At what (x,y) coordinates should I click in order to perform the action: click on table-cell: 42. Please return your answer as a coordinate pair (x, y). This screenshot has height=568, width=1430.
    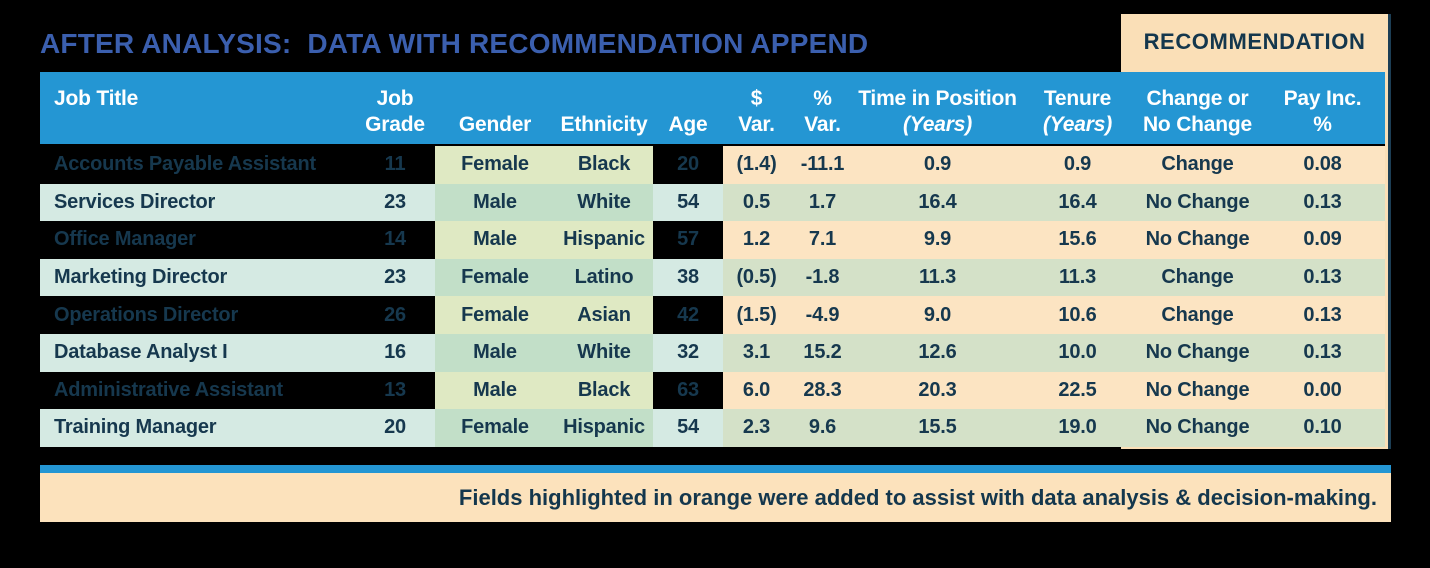
    Looking at the image, I should click on (688, 314).